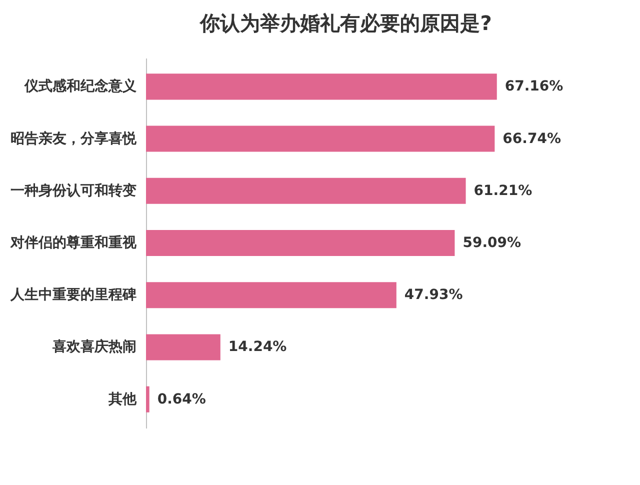 This screenshot has width=640, height=485. What do you see at coordinates (123, 399) in the screenshot?
I see `y-tick-label: 其他` at bounding box center [123, 399].